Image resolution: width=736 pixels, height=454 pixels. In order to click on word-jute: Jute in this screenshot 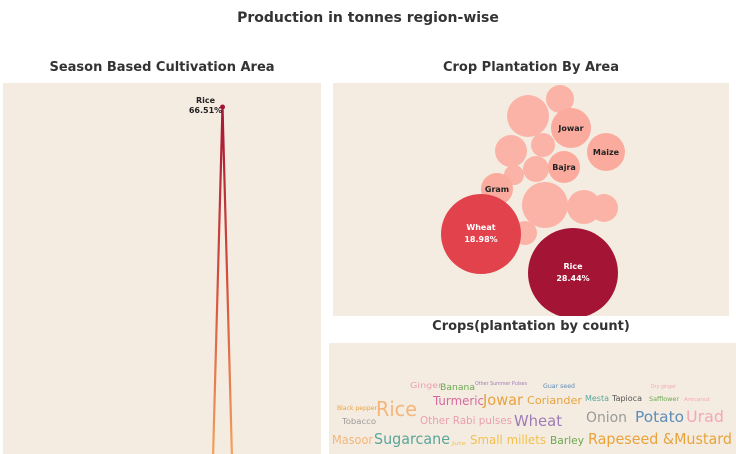, I will do `click(458, 444)`.